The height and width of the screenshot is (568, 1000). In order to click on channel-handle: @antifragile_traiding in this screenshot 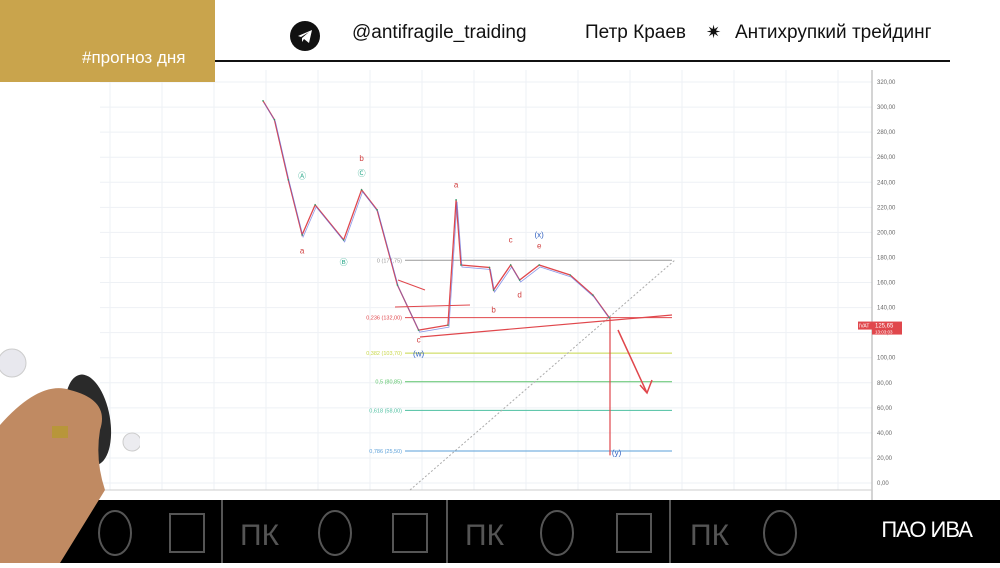, I will do `click(439, 32)`.